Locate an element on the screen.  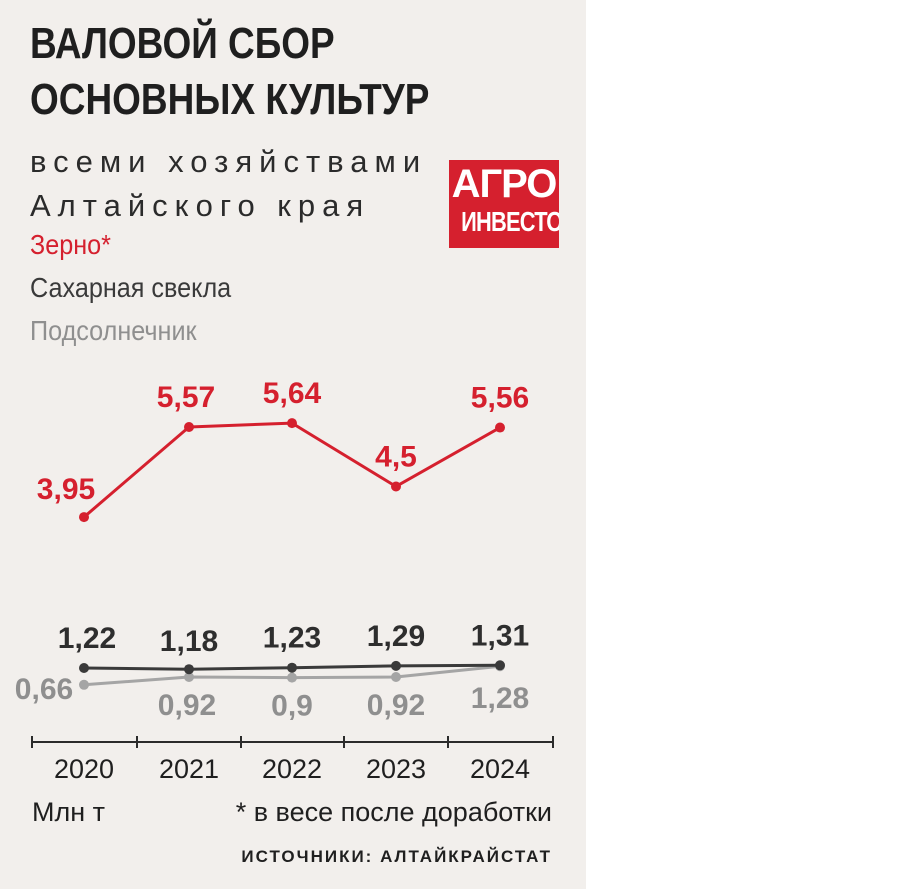
data-label-grain-2024: 5,56 is located at coordinates (500, 398).